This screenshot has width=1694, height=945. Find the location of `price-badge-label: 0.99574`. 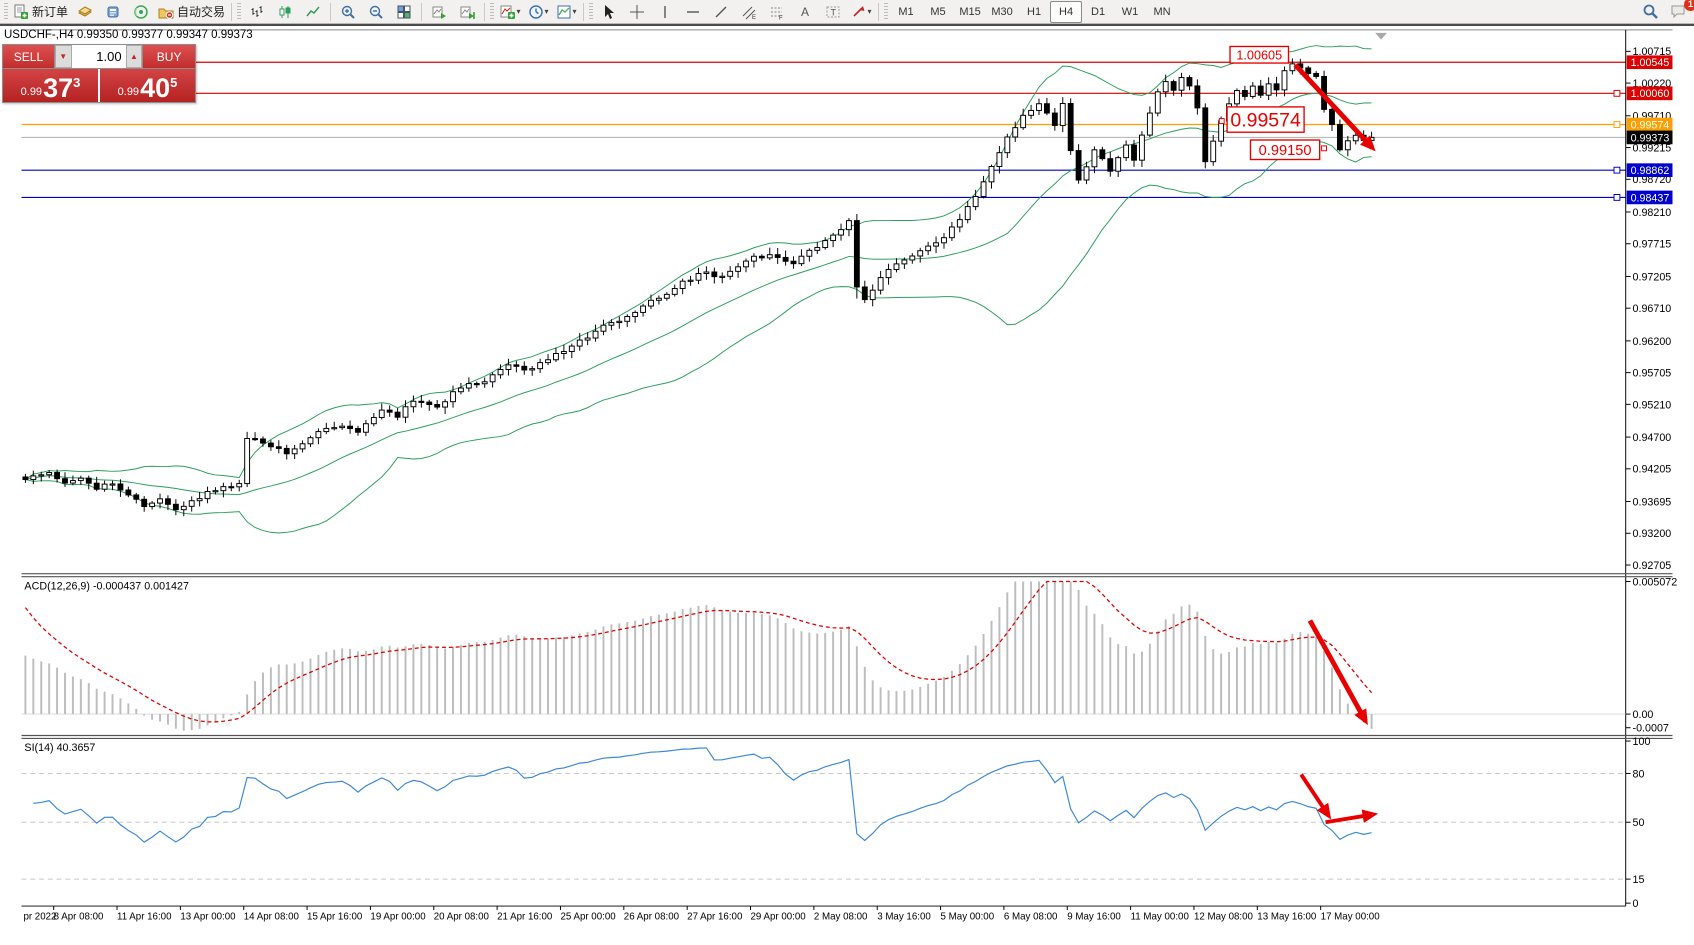

price-badge-label: 0.99574 is located at coordinates (1650, 125).